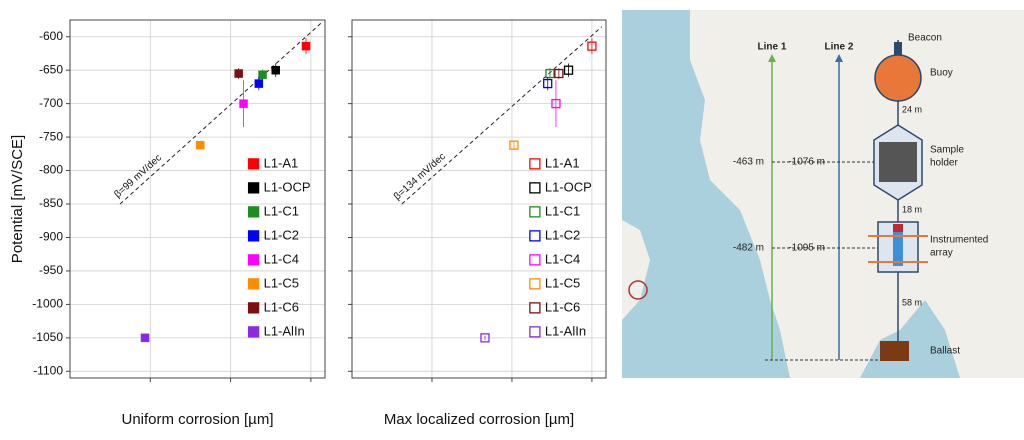  What do you see at coordinates (51, 136) in the screenshot?
I see `y-tick-label: -750` at bounding box center [51, 136].